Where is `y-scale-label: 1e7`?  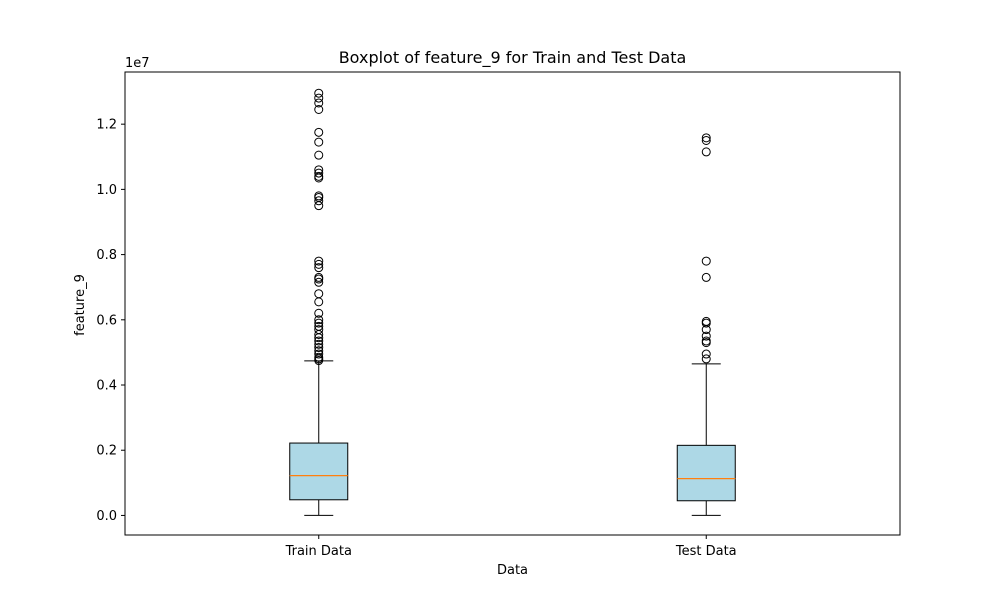
y-scale-label: 1e7 is located at coordinates (137, 63).